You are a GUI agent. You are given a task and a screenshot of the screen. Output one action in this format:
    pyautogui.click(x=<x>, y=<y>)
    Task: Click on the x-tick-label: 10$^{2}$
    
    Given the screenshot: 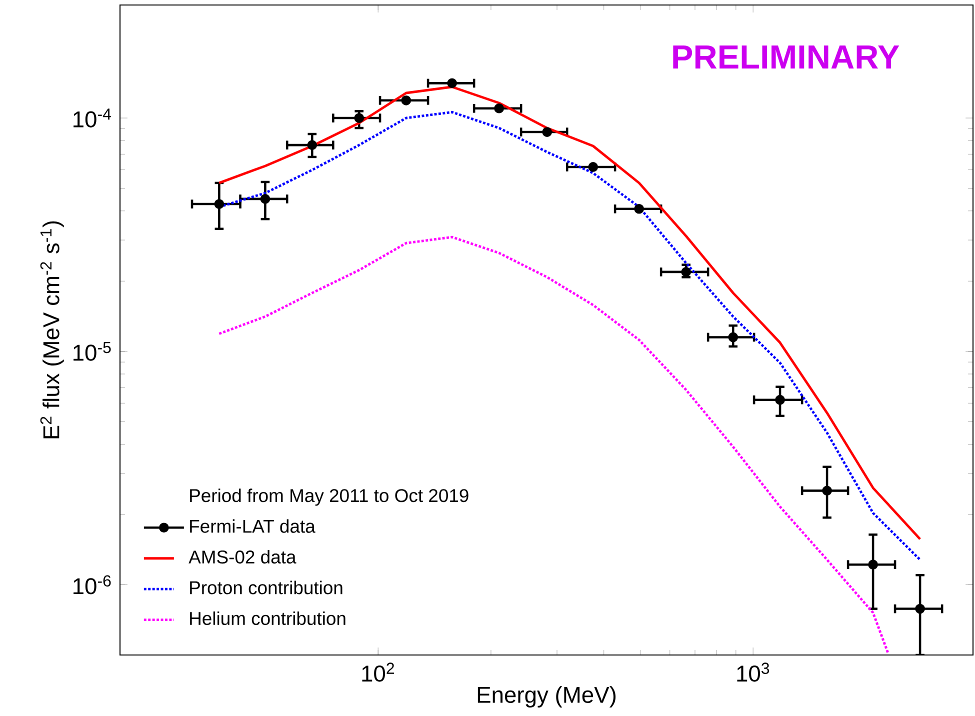 What is the action you would take?
    pyautogui.click(x=378, y=672)
    